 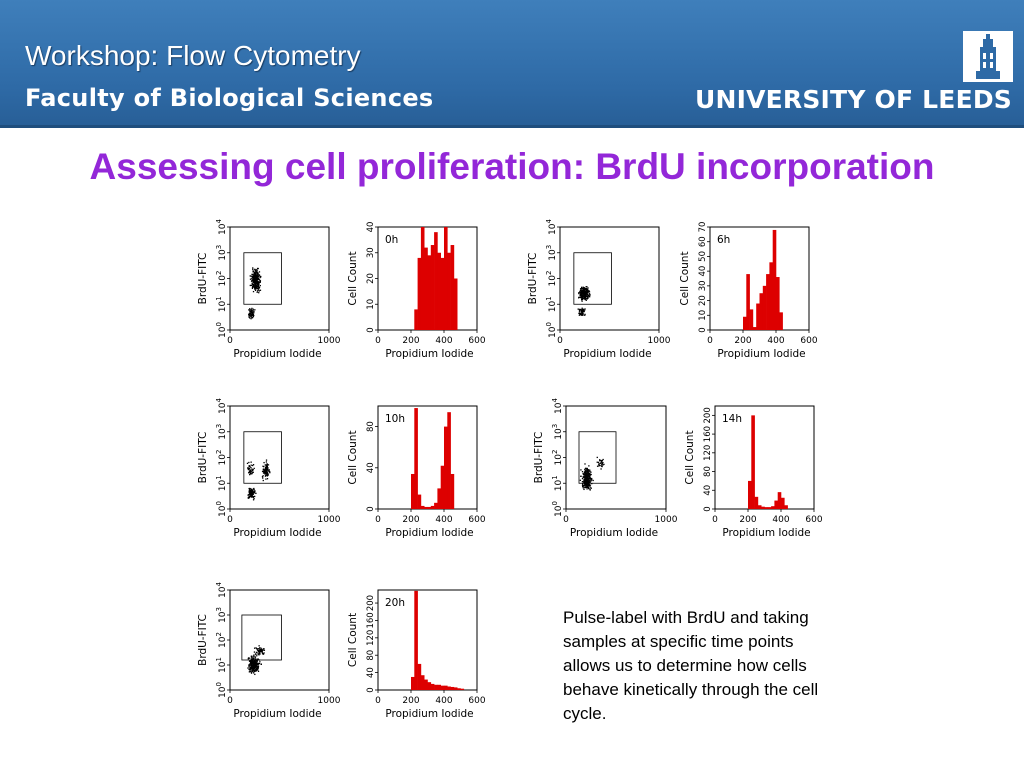 What do you see at coordinates (371, 655) in the screenshot?
I see `y-tick-label: 80` at bounding box center [371, 655].